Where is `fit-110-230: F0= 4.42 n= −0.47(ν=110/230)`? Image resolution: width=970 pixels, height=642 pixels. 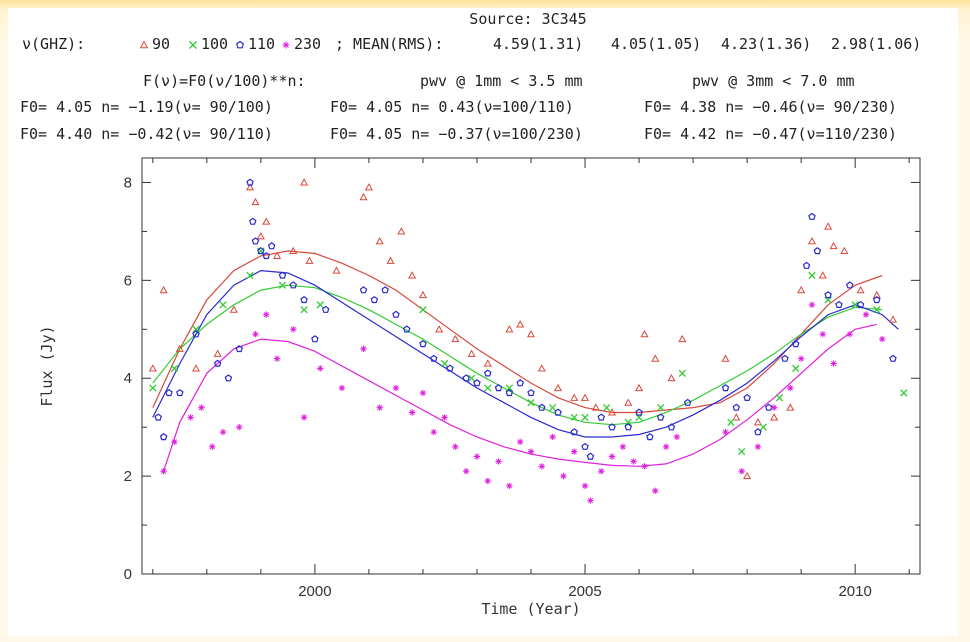 fit-110-230: F0= 4.42 n= −0.47(ν=110/230) is located at coordinates (770, 134).